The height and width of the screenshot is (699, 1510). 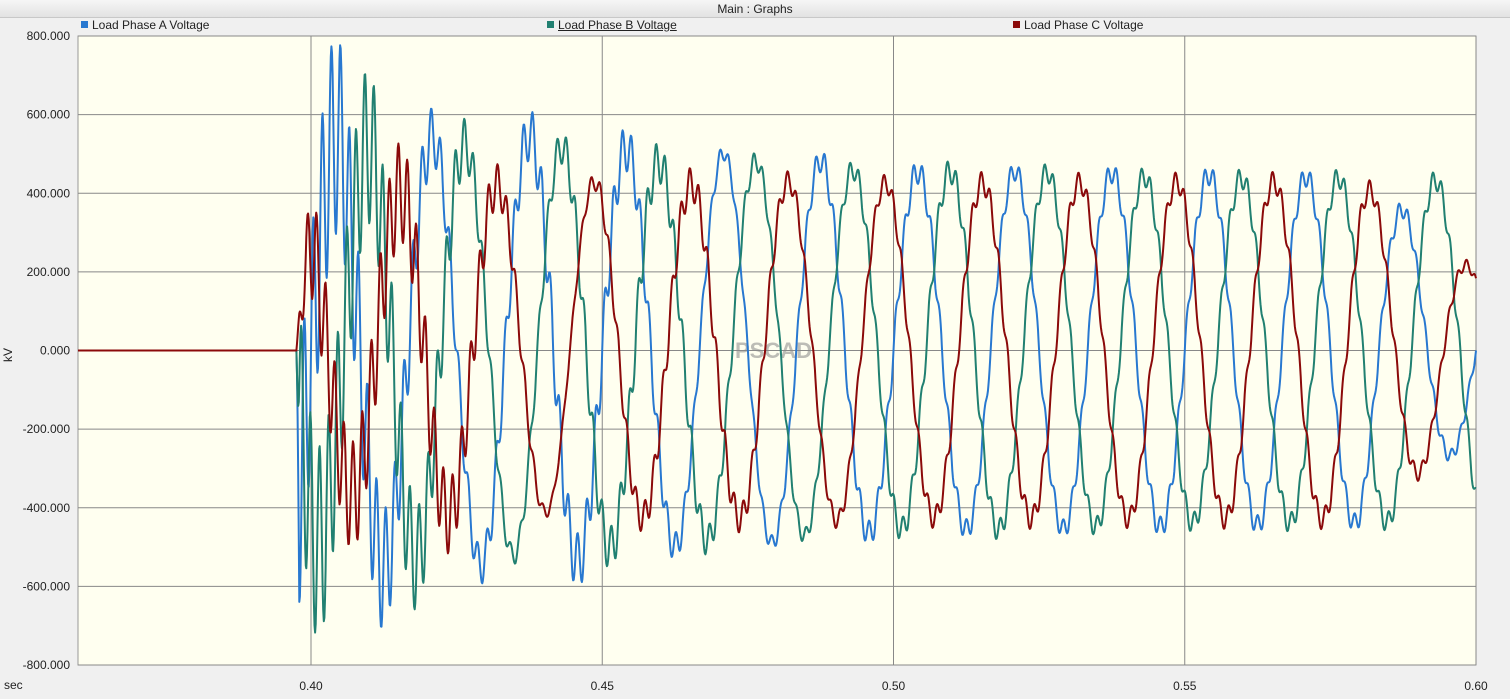 I want to click on legend-item-phase-c: Load Phase C Voltage, so click(x=1078, y=27).